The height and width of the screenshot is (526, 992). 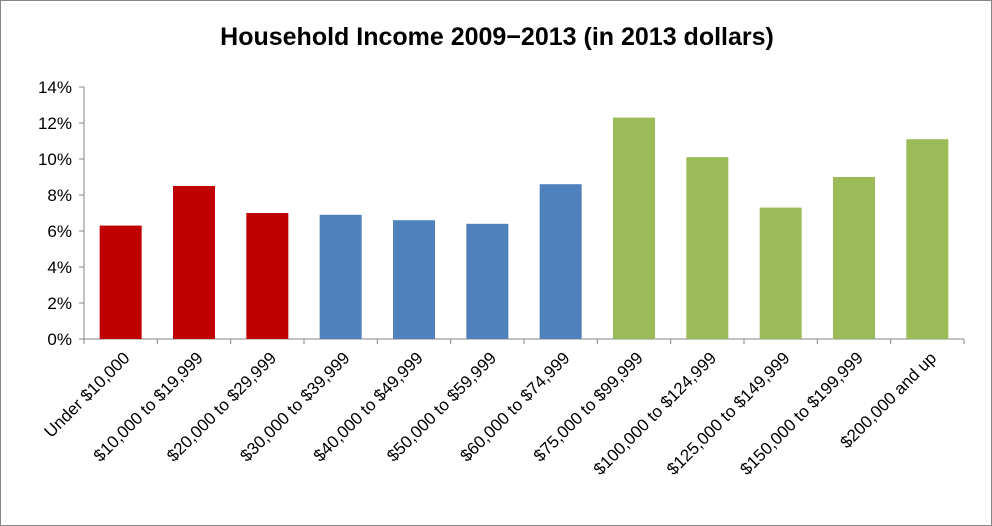 I want to click on y-tick-label: 10%, so click(x=55, y=159).